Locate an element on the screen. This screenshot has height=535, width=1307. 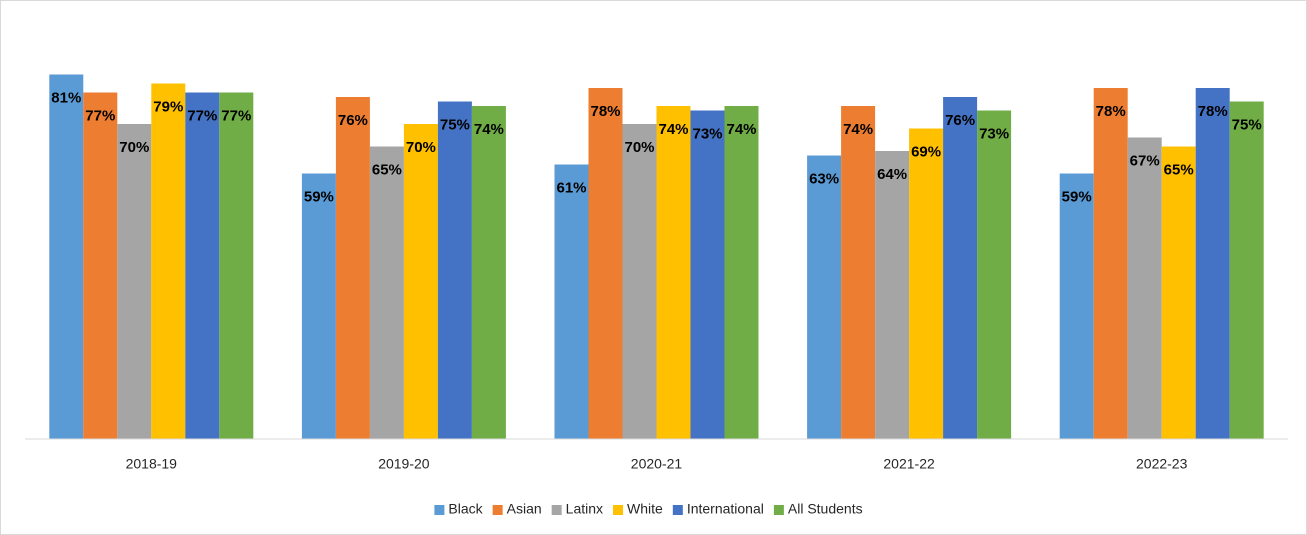
legend-label: Latinx is located at coordinates (584, 509).